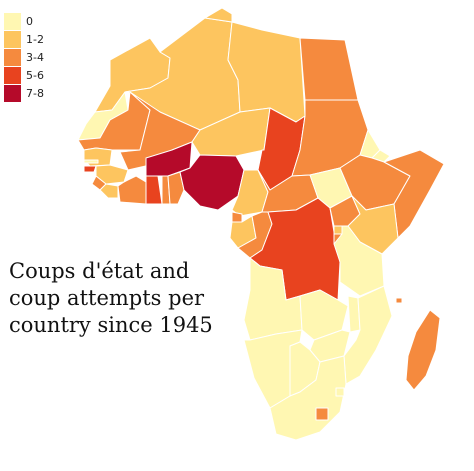 The image size is (474, 471). What do you see at coordinates (35, 75) in the screenshot?
I see `legend-label: 5-6` at bounding box center [35, 75].